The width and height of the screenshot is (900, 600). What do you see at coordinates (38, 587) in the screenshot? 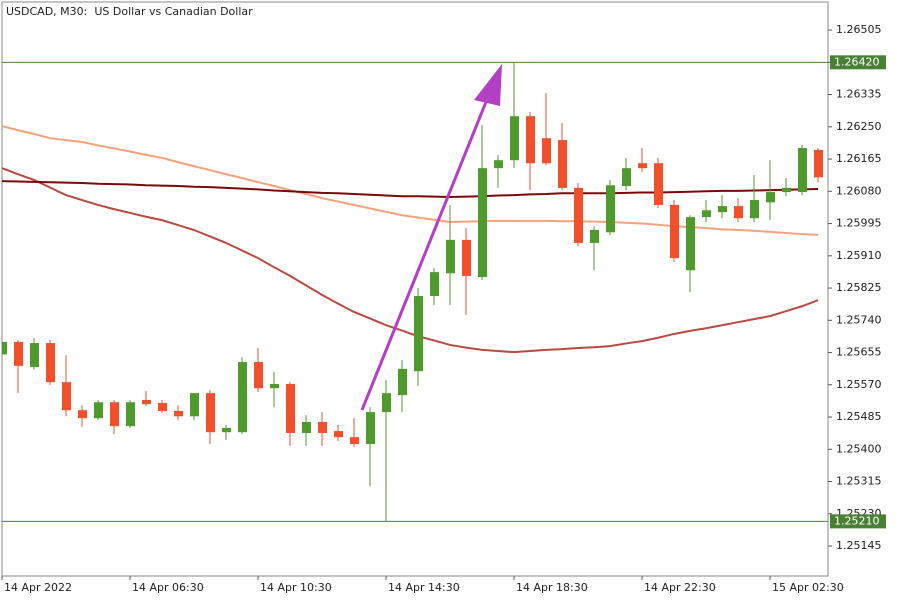
I see `x-tick-label: 14 Apr 2022` at bounding box center [38, 587].